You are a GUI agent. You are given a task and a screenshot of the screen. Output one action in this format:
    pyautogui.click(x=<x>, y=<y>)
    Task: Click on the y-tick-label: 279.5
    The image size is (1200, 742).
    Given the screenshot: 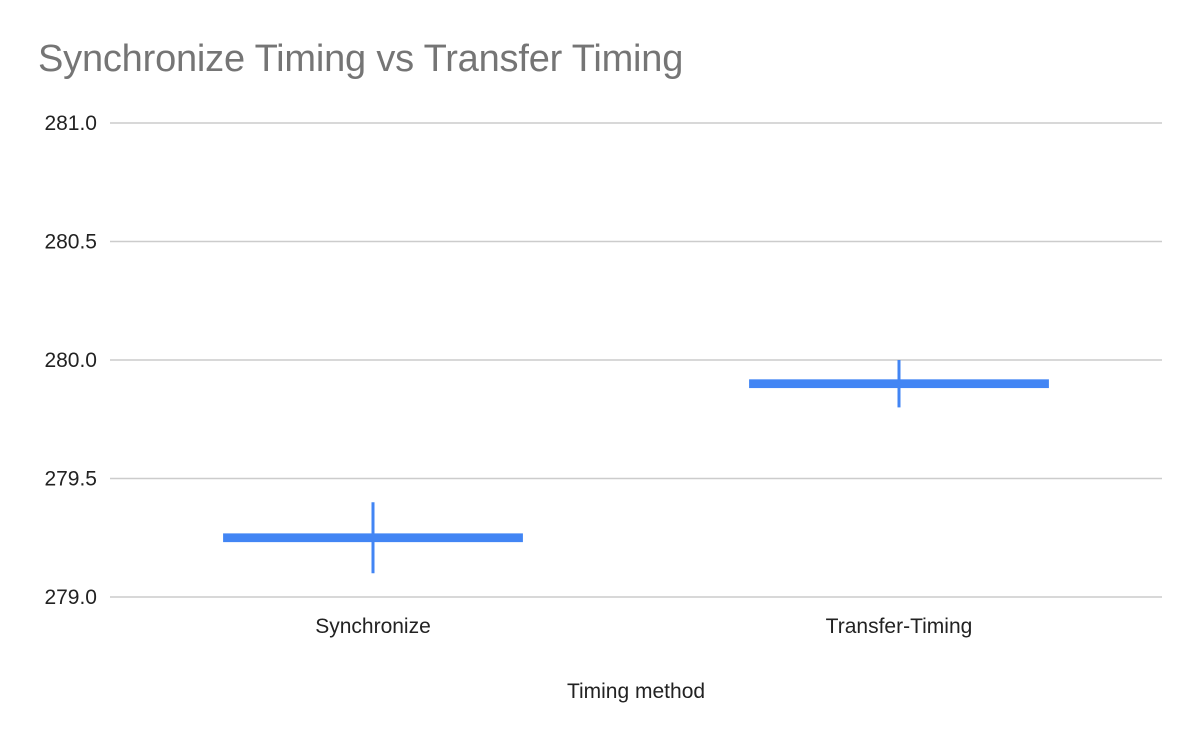 What is the action you would take?
    pyautogui.click(x=70, y=479)
    